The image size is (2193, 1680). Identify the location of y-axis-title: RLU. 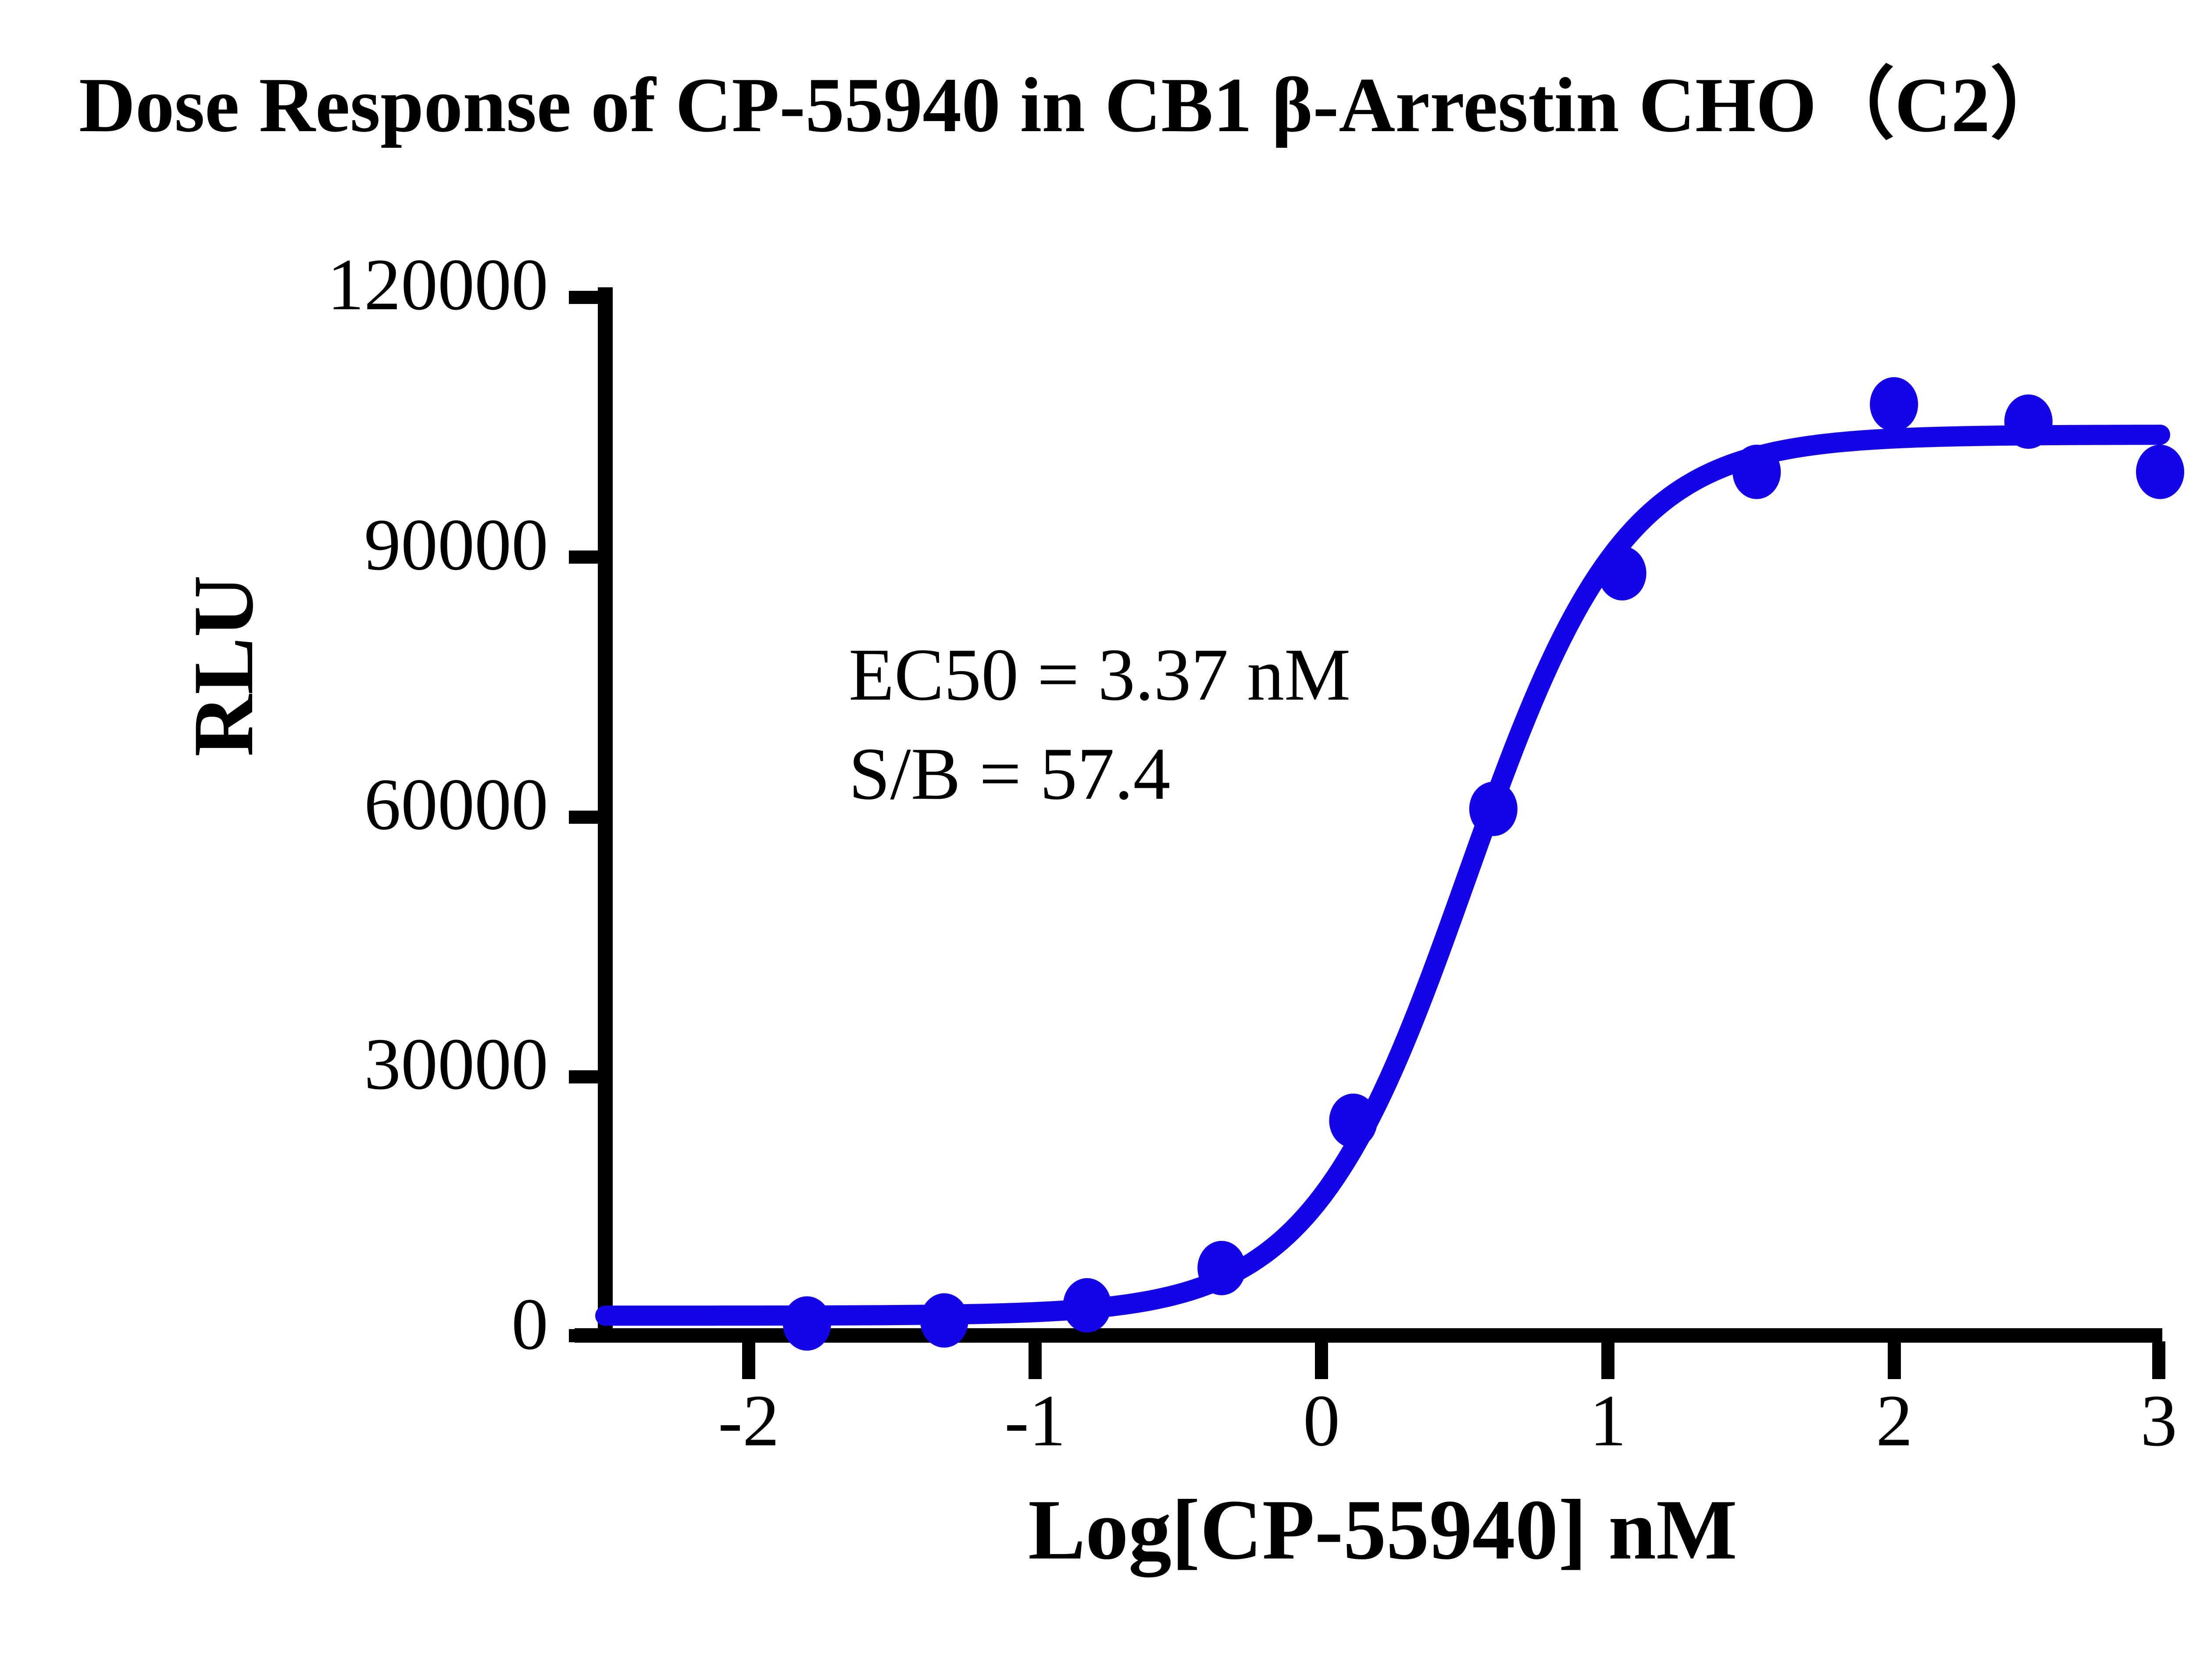
(223, 666).